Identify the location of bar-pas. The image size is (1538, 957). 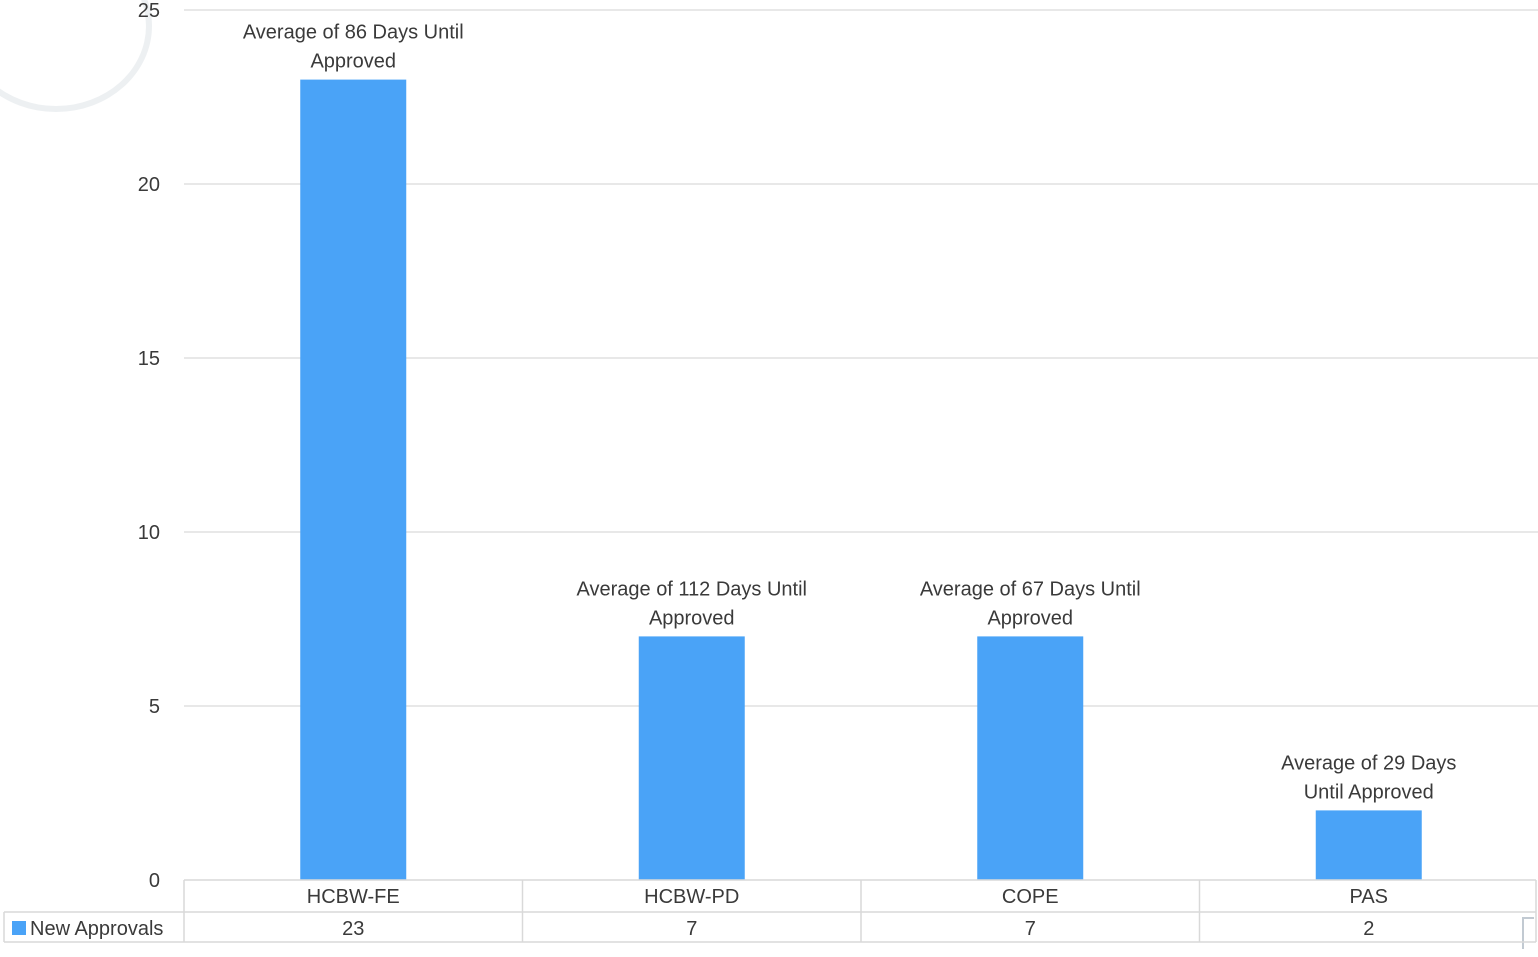
(1368, 845).